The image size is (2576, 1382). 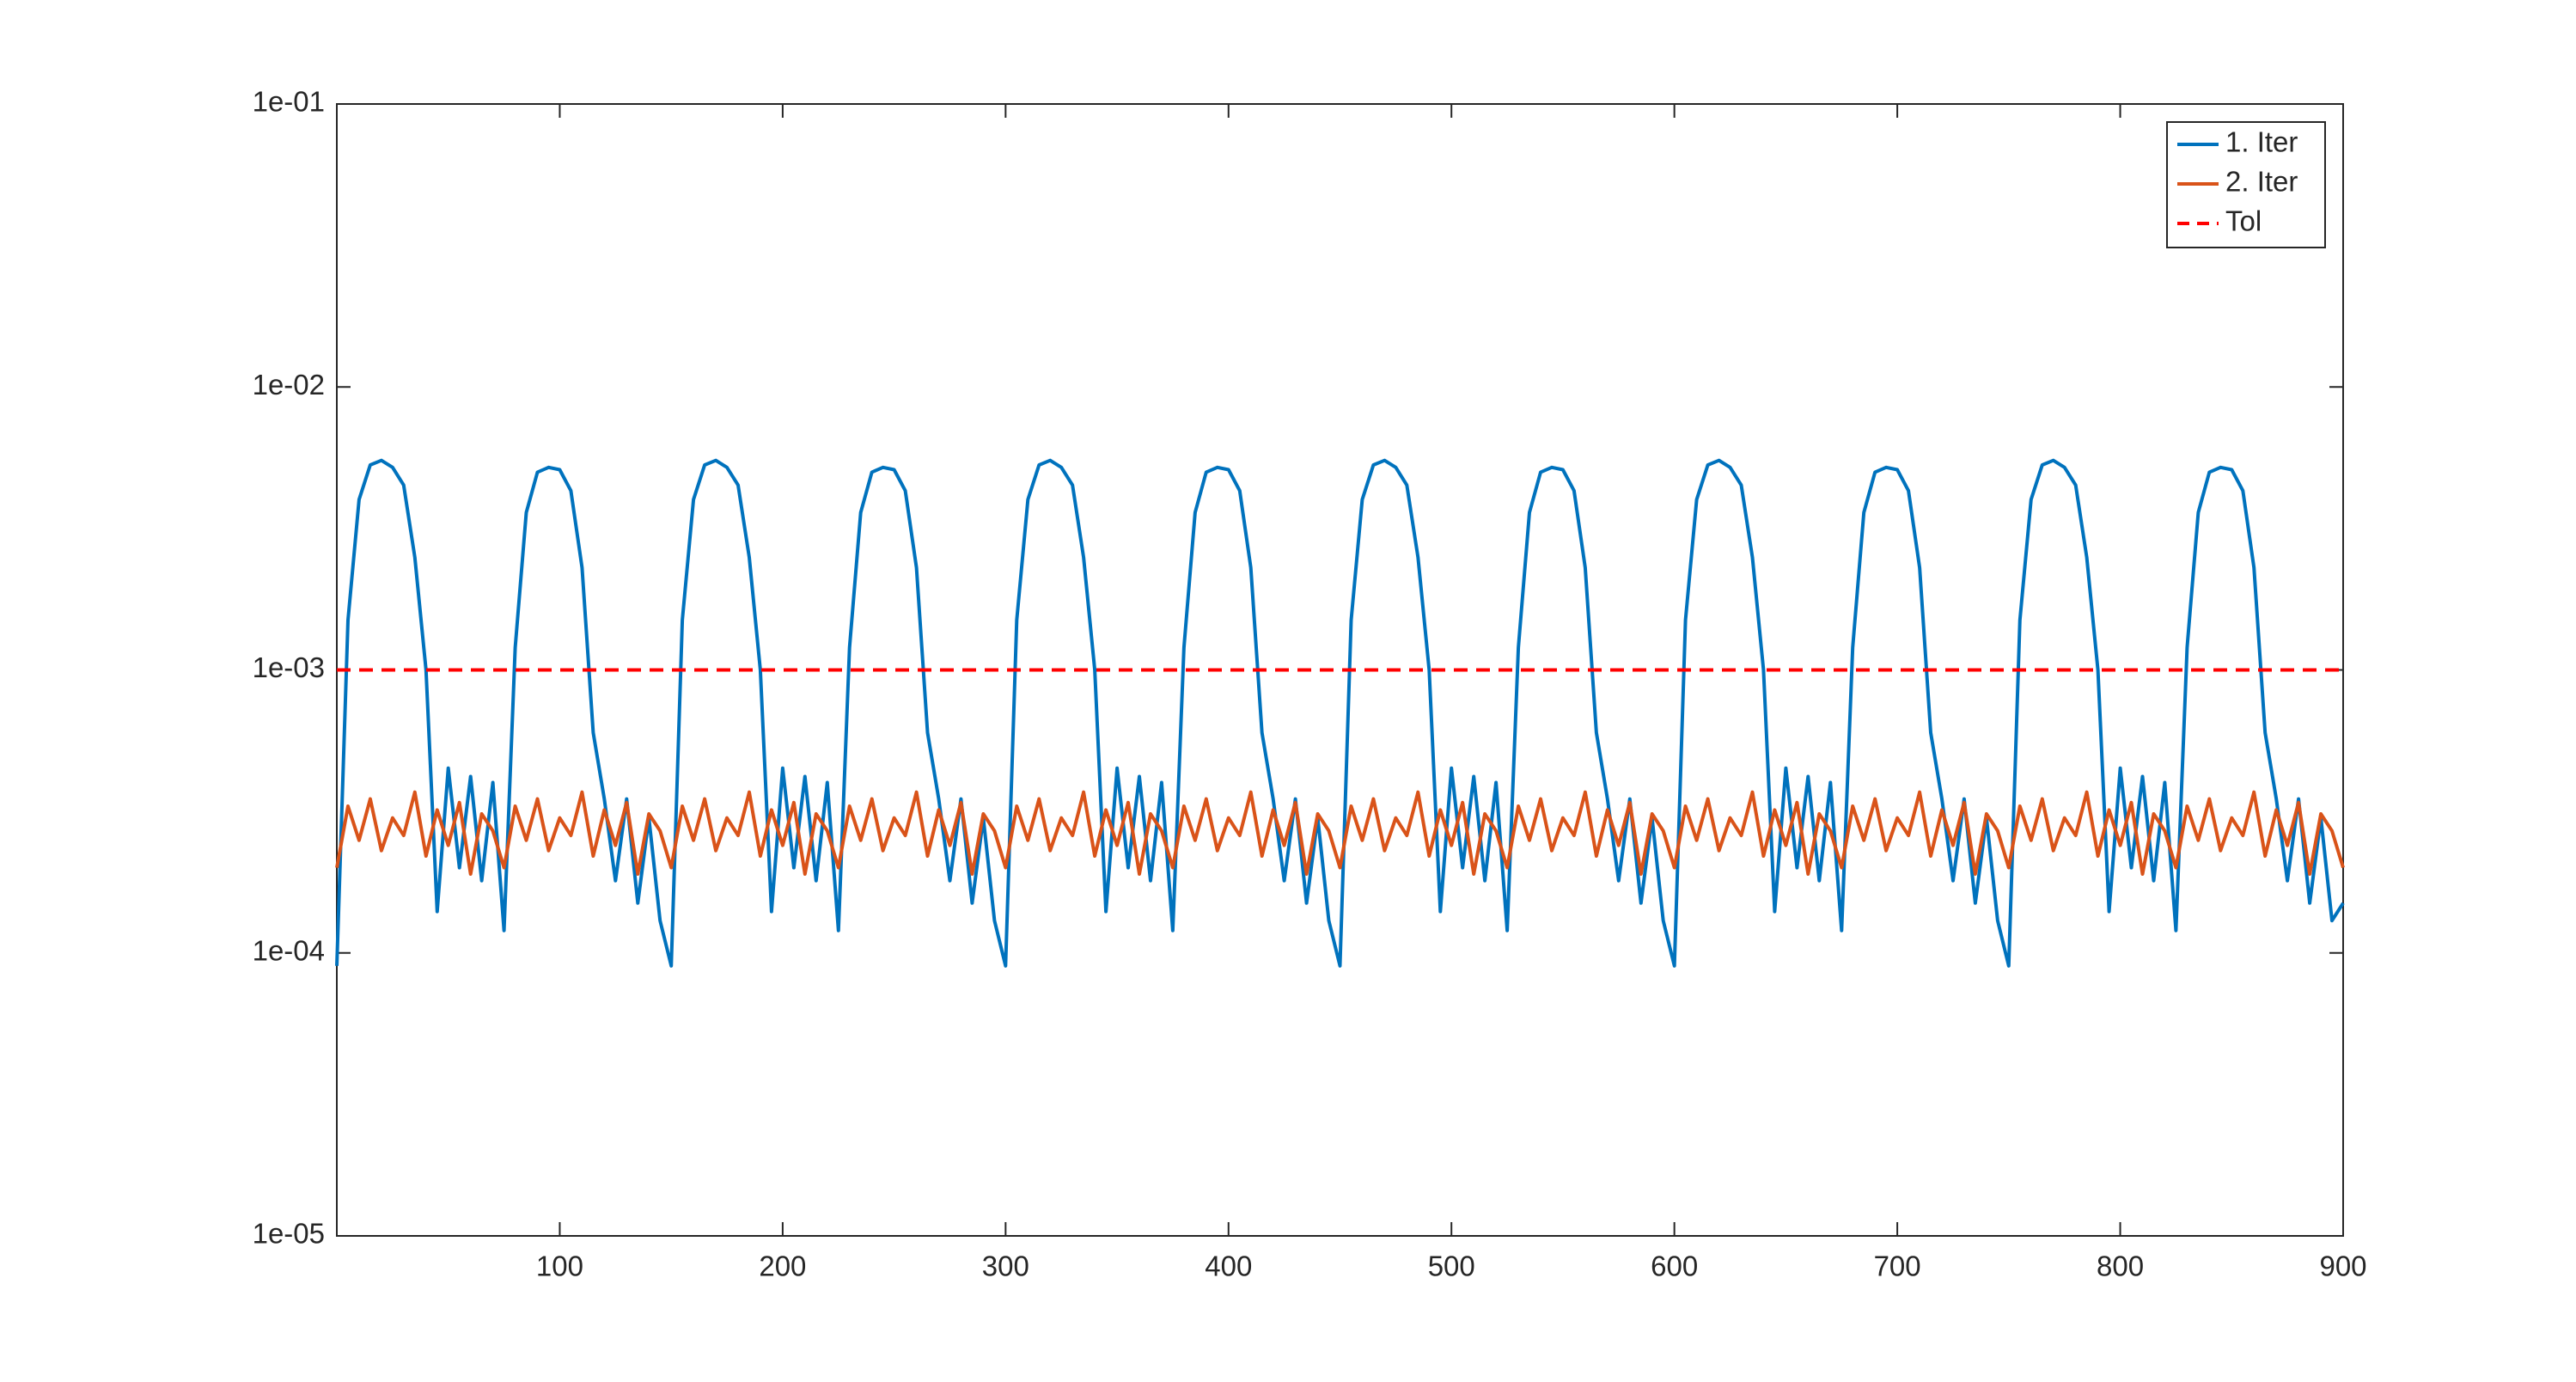 I want to click on x-tick-label: 500, so click(x=1451, y=1266).